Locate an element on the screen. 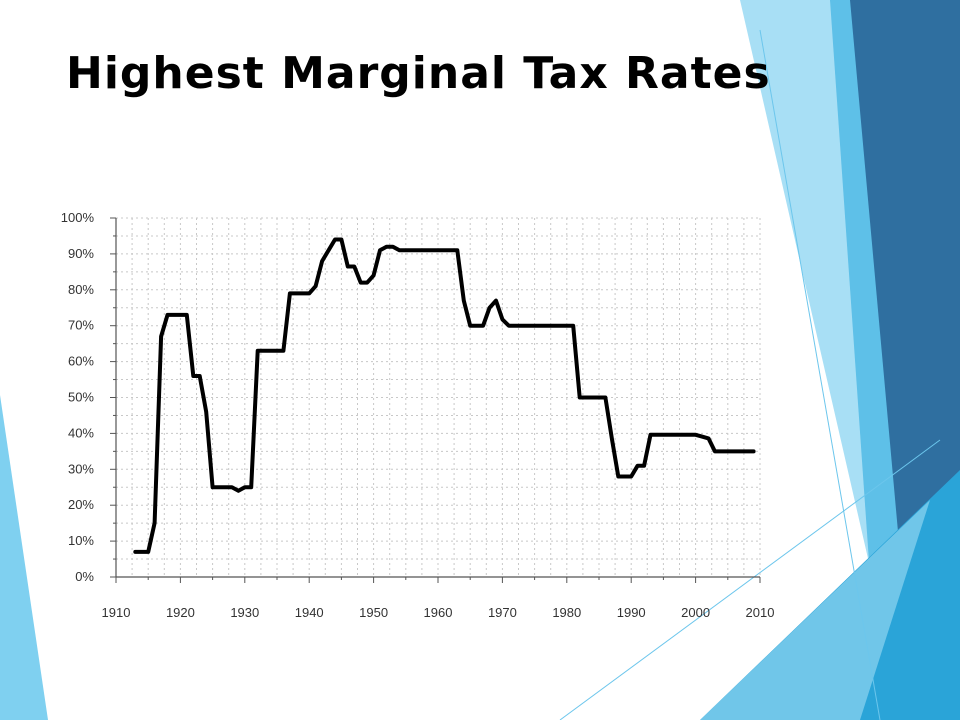  x-tick-label: 1930 is located at coordinates (244, 612).